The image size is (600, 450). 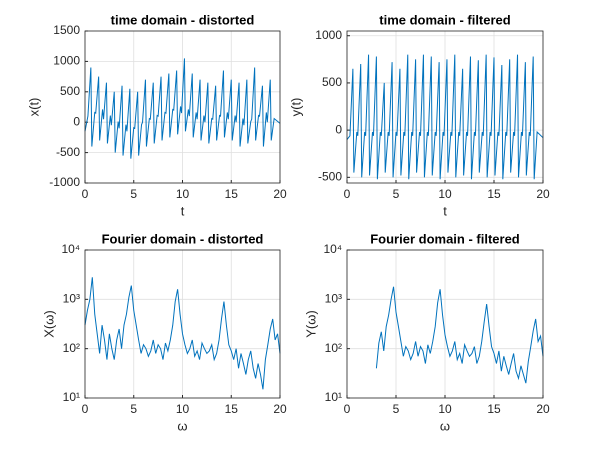 I want to click on y-axis-label: x(t), so click(x=33, y=107).